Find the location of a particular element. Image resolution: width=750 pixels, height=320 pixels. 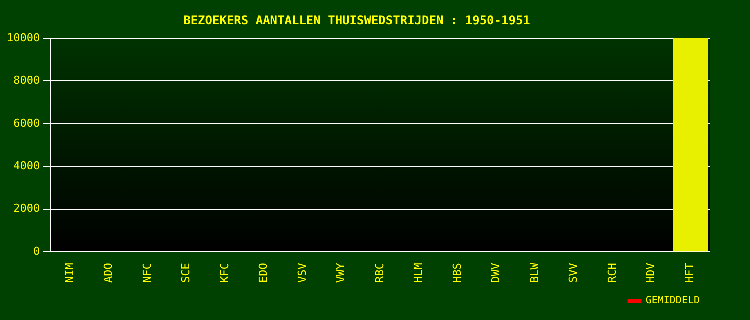

x-tick-label: ADO is located at coordinates (109, 273).